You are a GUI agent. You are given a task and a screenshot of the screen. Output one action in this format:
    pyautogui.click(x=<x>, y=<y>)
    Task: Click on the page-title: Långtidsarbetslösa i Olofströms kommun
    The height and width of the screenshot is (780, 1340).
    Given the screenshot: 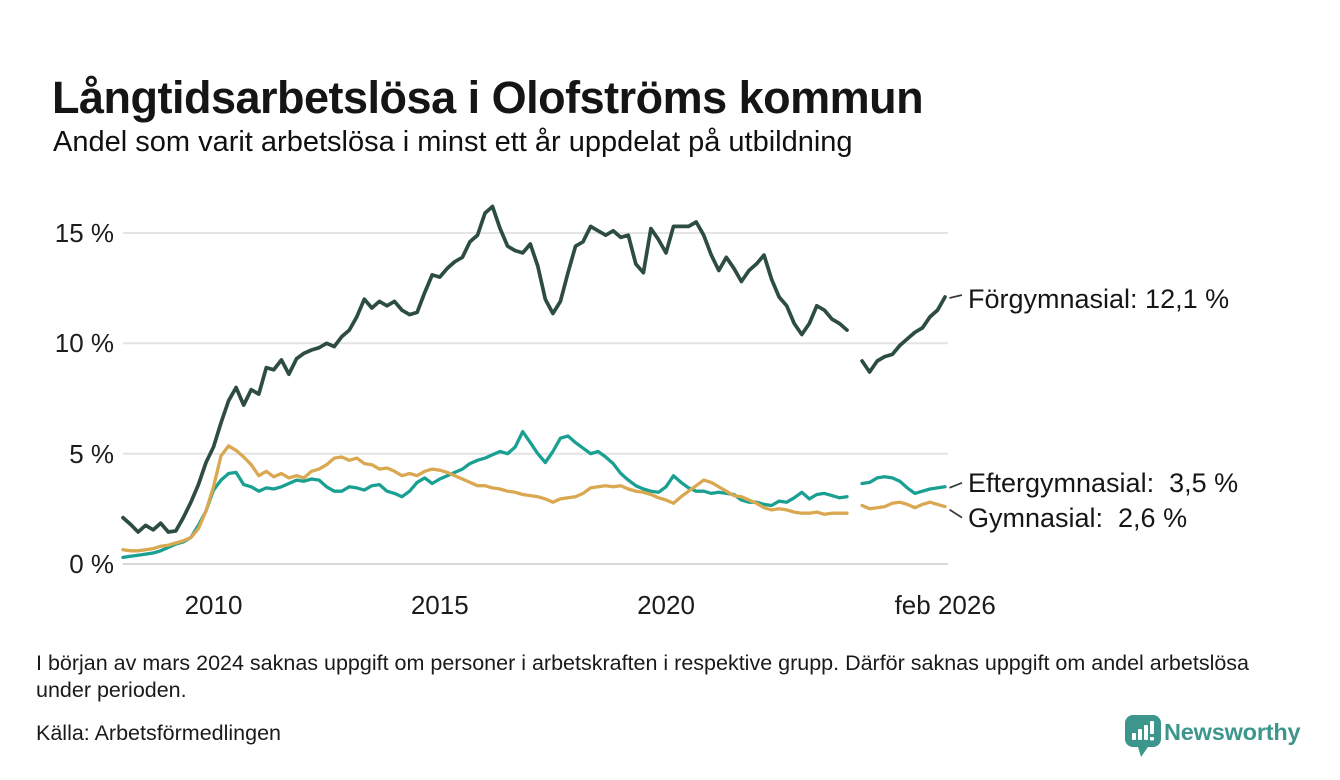 What is the action you would take?
    pyautogui.click(x=488, y=98)
    